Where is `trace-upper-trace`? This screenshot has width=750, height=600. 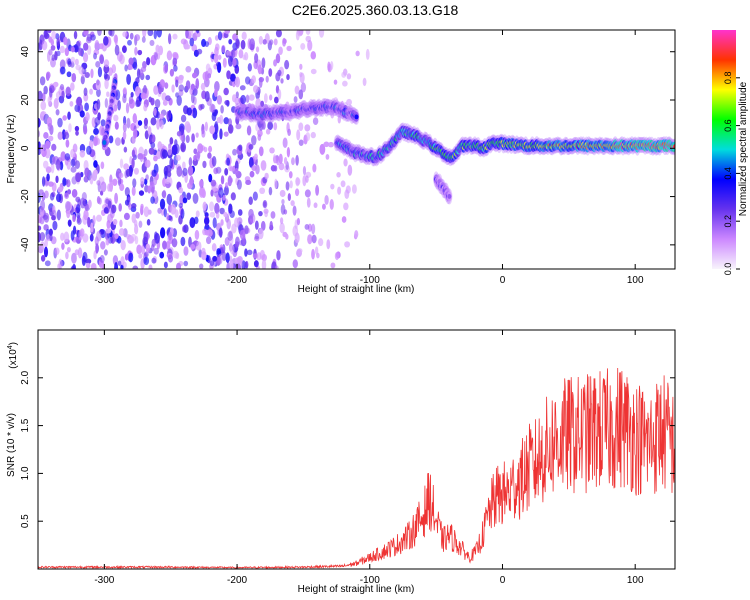
trace-upper-trace is located at coordinates (297, 111).